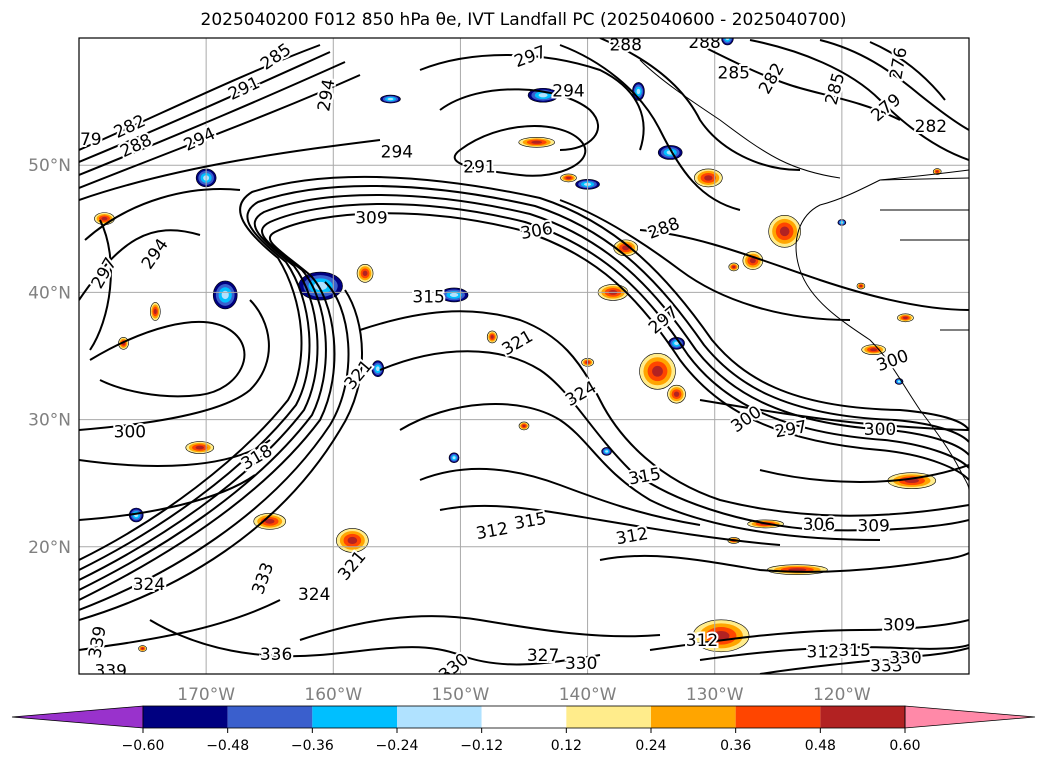 This screenshot has width=1047, height=767. I want to click on contour-label: 333, so click(886, 666).